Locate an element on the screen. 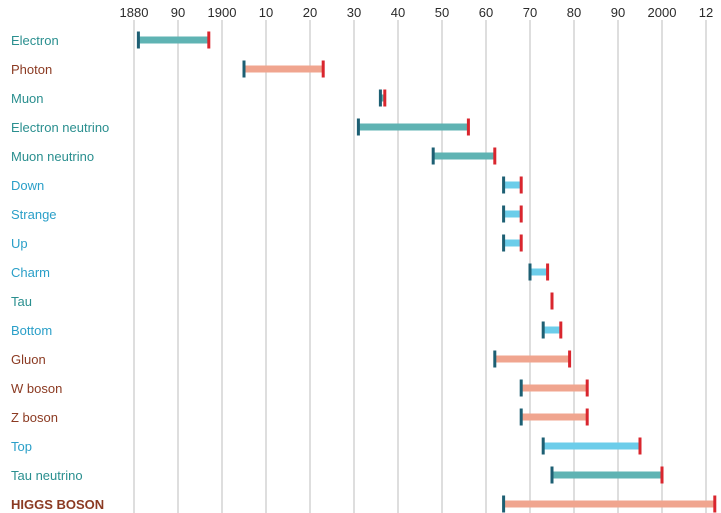  discovered-marker-top is located at coordinates (640, 446).